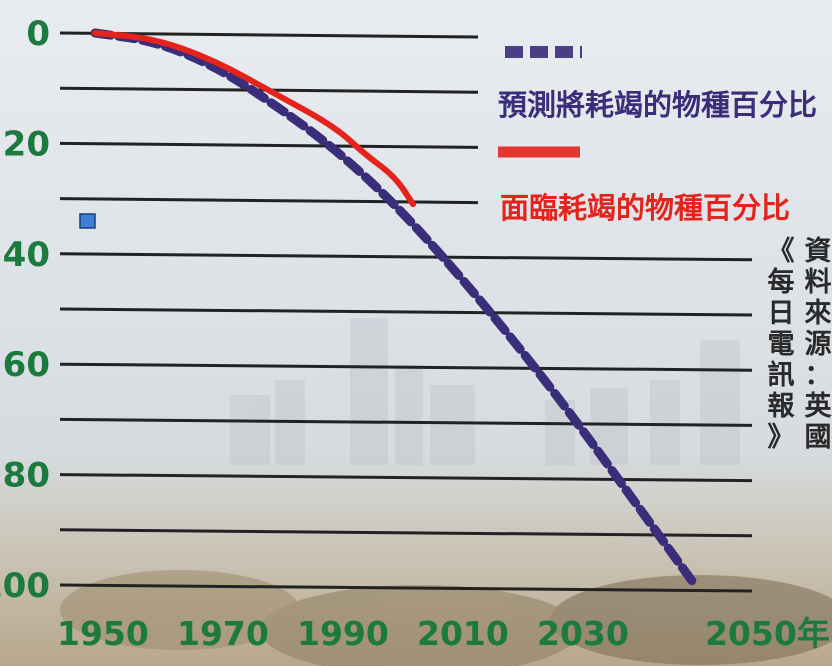 The image size is (832, 666). Describe the element at coordinates (26, 365) in the screenshot. I see `y-tick-label: 60` at that location.